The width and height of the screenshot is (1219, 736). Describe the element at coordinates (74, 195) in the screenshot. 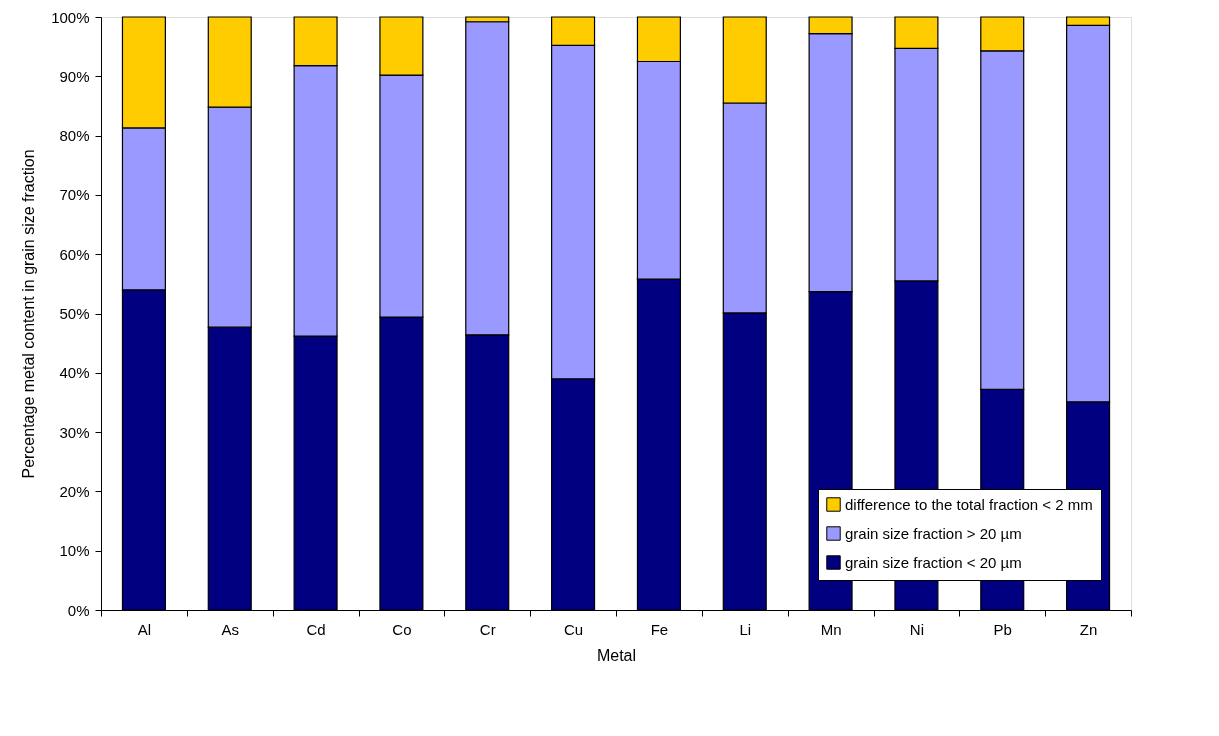

I see `y-tick-label: 70%` at that location.